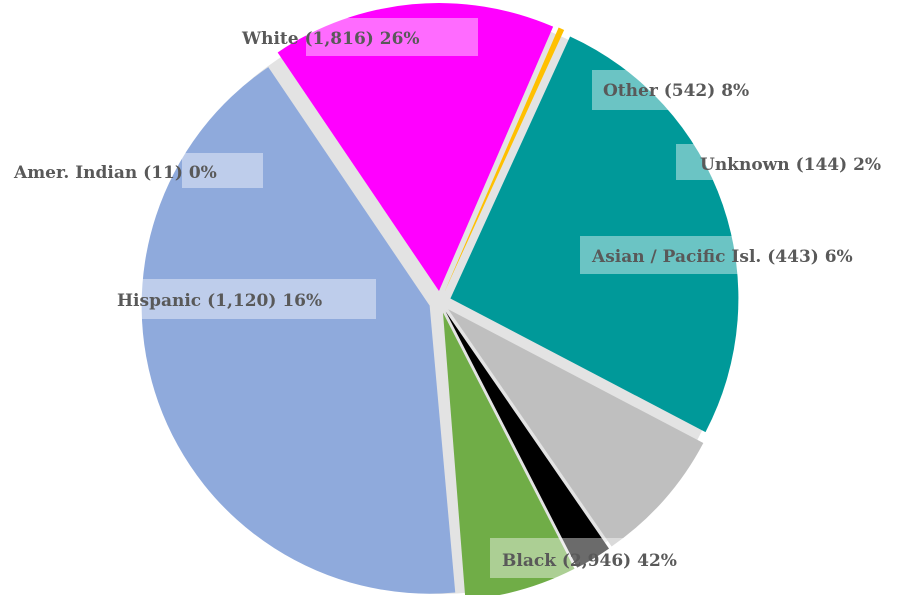  I want to click on slice-label-bg-unknown, so click(696, 162).